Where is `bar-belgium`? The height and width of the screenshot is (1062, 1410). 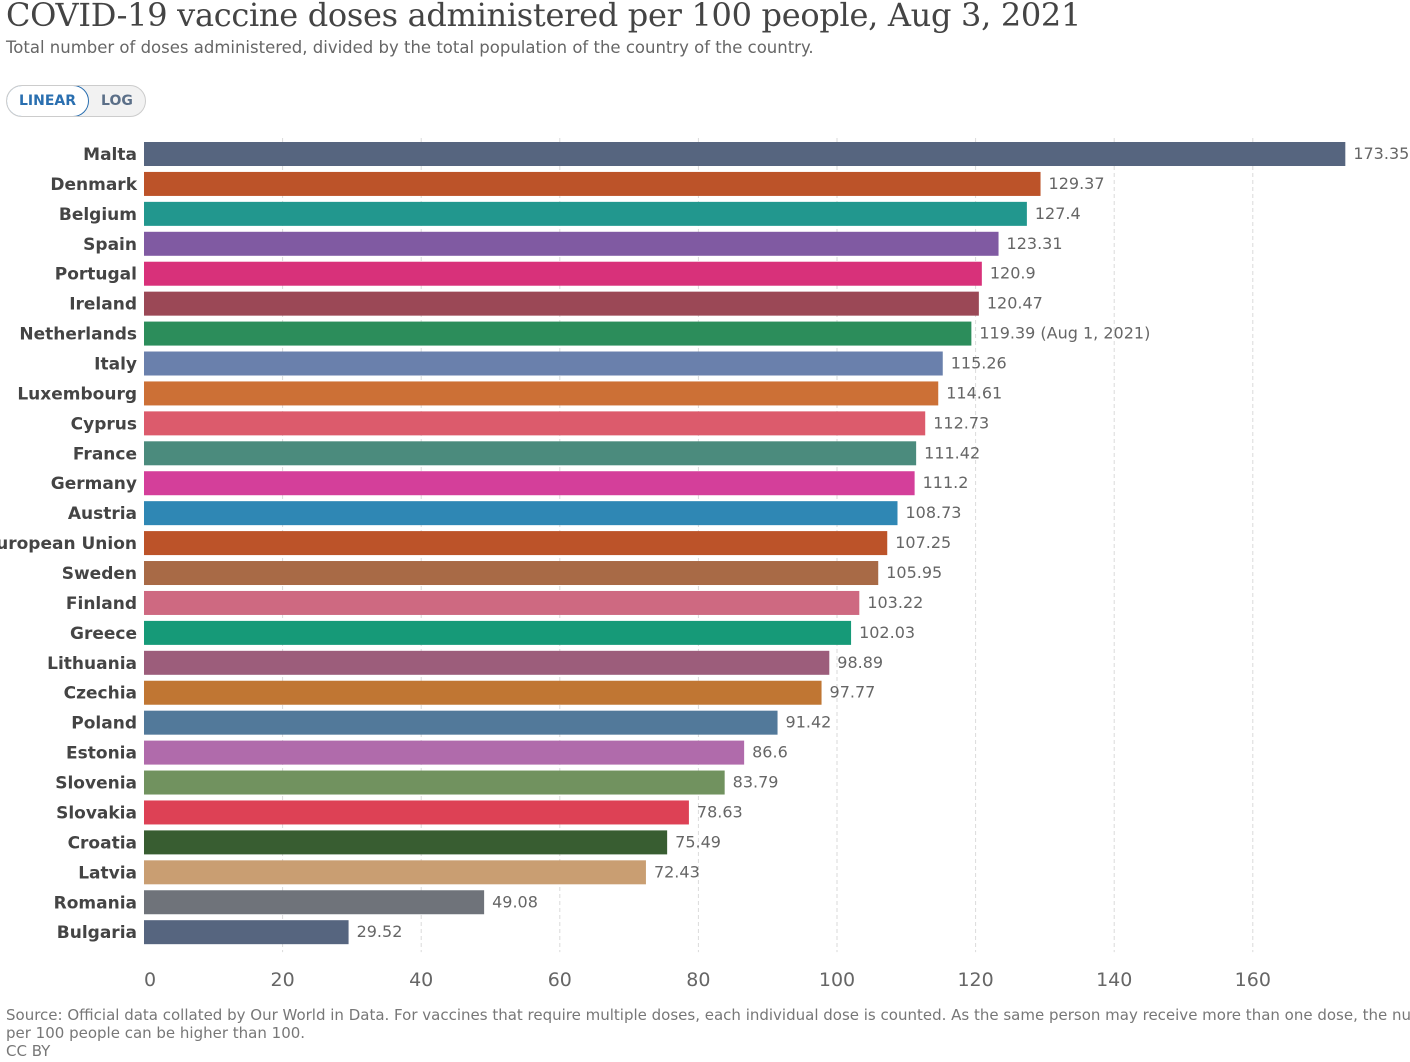 bar-belgium is located at coordinates (585, 213).